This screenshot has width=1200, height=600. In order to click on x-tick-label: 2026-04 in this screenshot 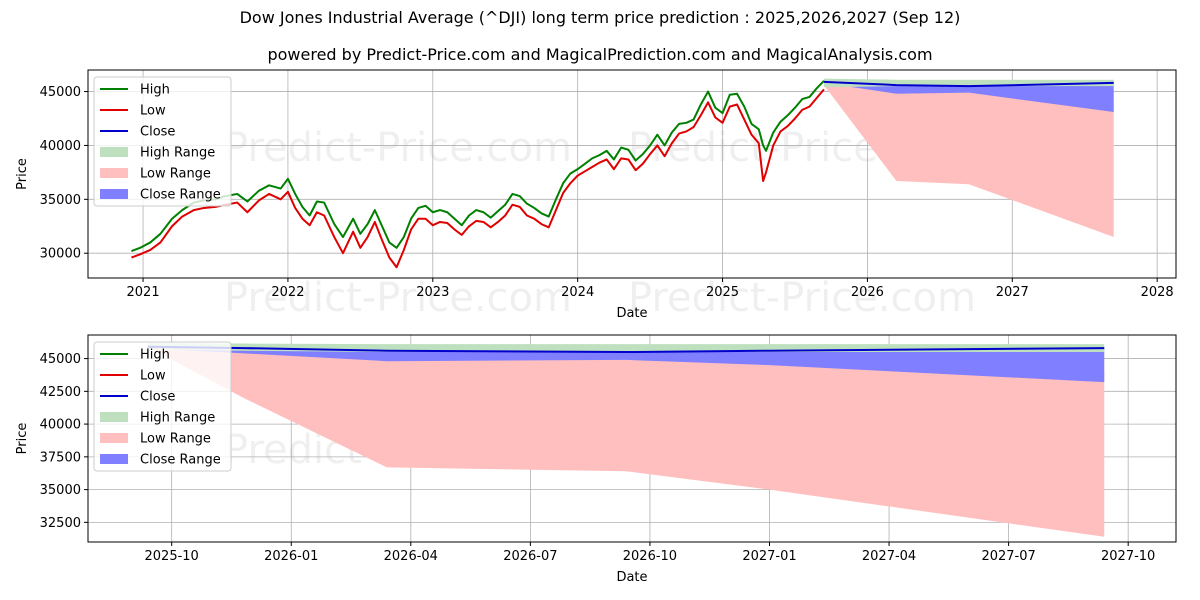, I will do `click(411, 556)`.